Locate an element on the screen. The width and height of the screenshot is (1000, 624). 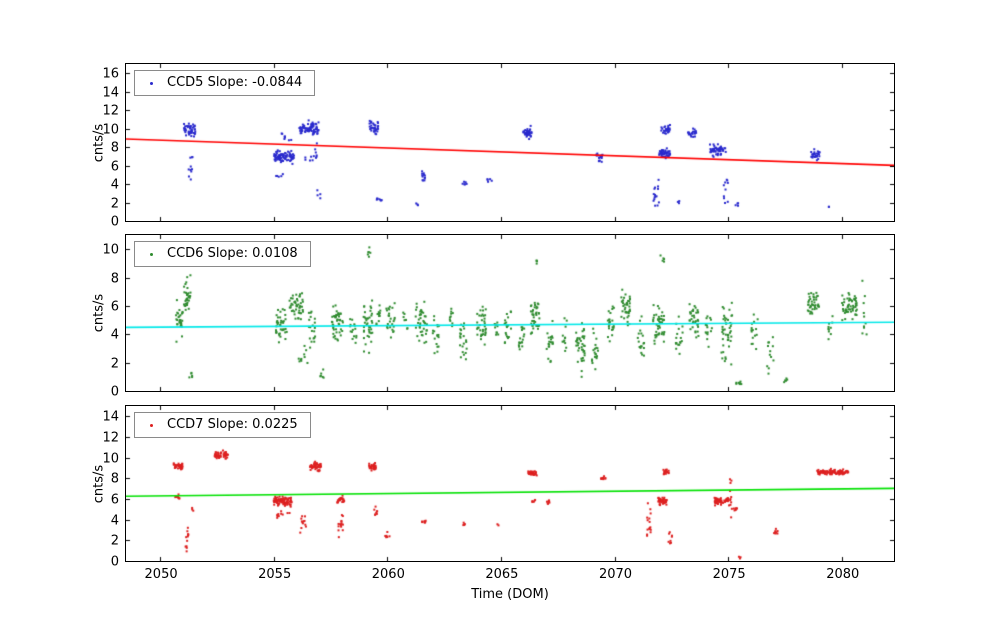
x-tick-label: 2055 is located at coordinates (275, 574).